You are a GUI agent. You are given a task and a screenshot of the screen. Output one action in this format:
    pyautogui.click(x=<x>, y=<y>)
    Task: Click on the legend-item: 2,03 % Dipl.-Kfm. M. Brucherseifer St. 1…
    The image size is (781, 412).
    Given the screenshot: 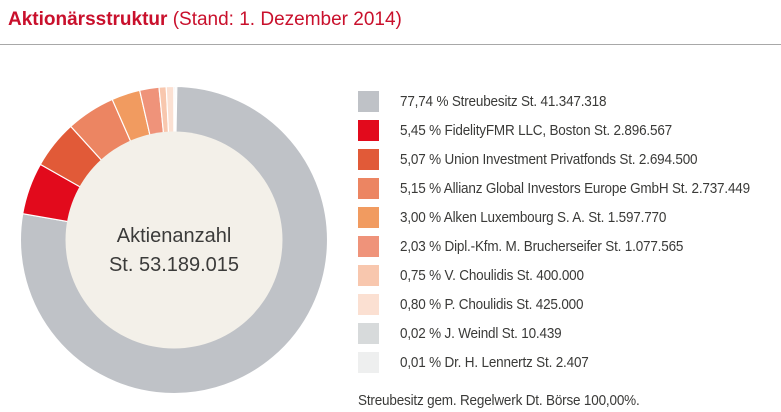 What is the action you would take?
    pyautogui.click(x=569, y=246)
    